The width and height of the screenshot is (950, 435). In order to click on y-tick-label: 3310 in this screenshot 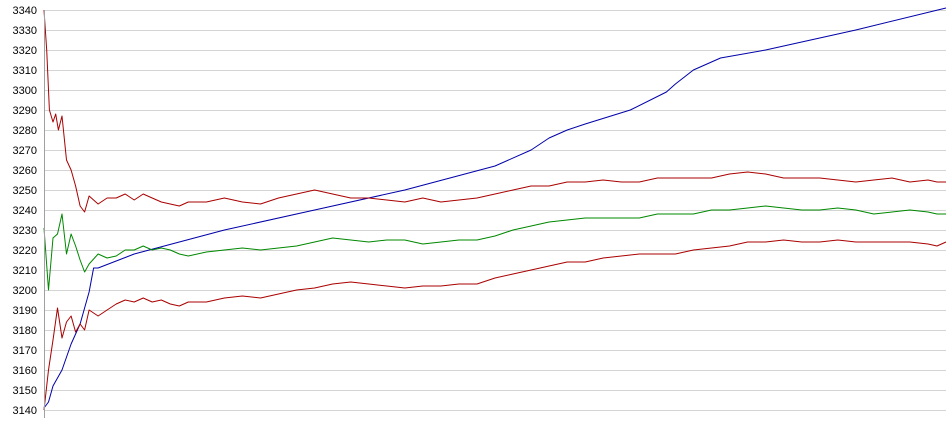, I will do `click(25, 71)`.